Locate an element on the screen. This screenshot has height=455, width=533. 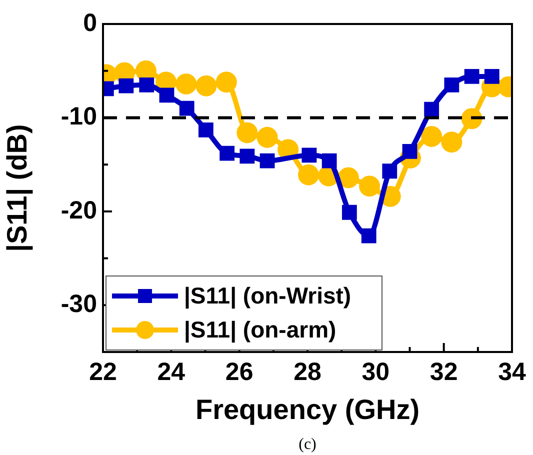
legend-label: |S11| (on-arm) is located at coordinates (260, 330).